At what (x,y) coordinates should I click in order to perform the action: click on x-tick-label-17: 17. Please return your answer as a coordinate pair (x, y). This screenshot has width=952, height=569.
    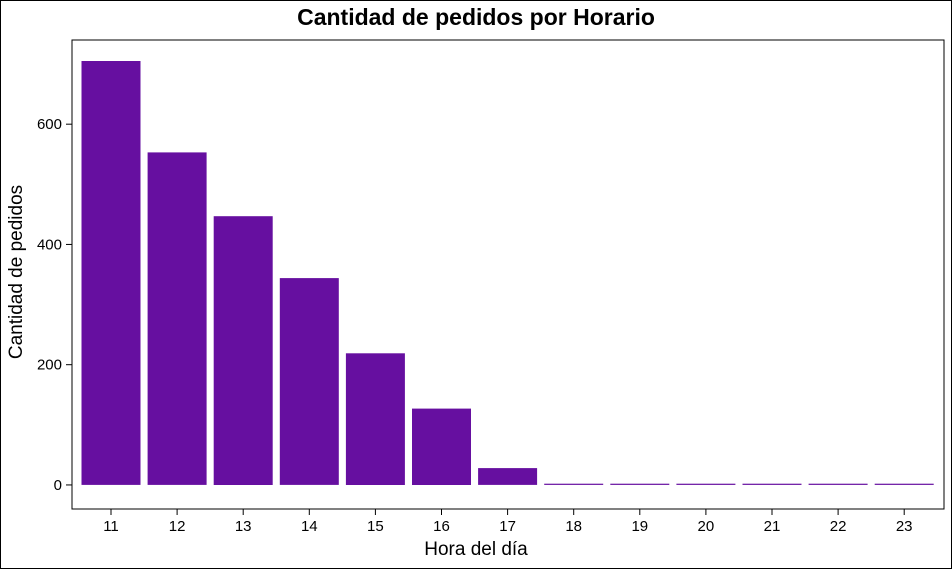
    Looking at the image, I should click on (507, 526).